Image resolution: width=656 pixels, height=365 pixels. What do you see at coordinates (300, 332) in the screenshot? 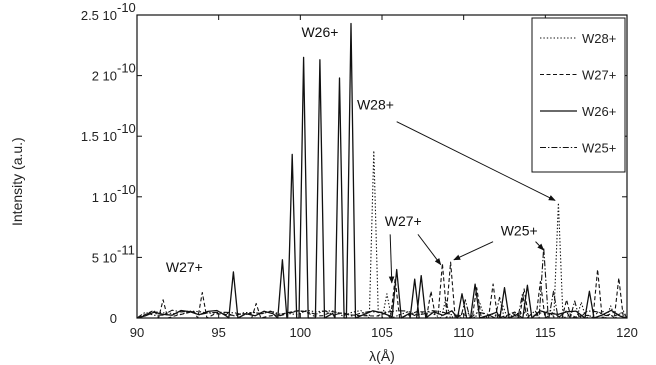
I see `x-tick-label: 100` at bounding box center [300, 332].